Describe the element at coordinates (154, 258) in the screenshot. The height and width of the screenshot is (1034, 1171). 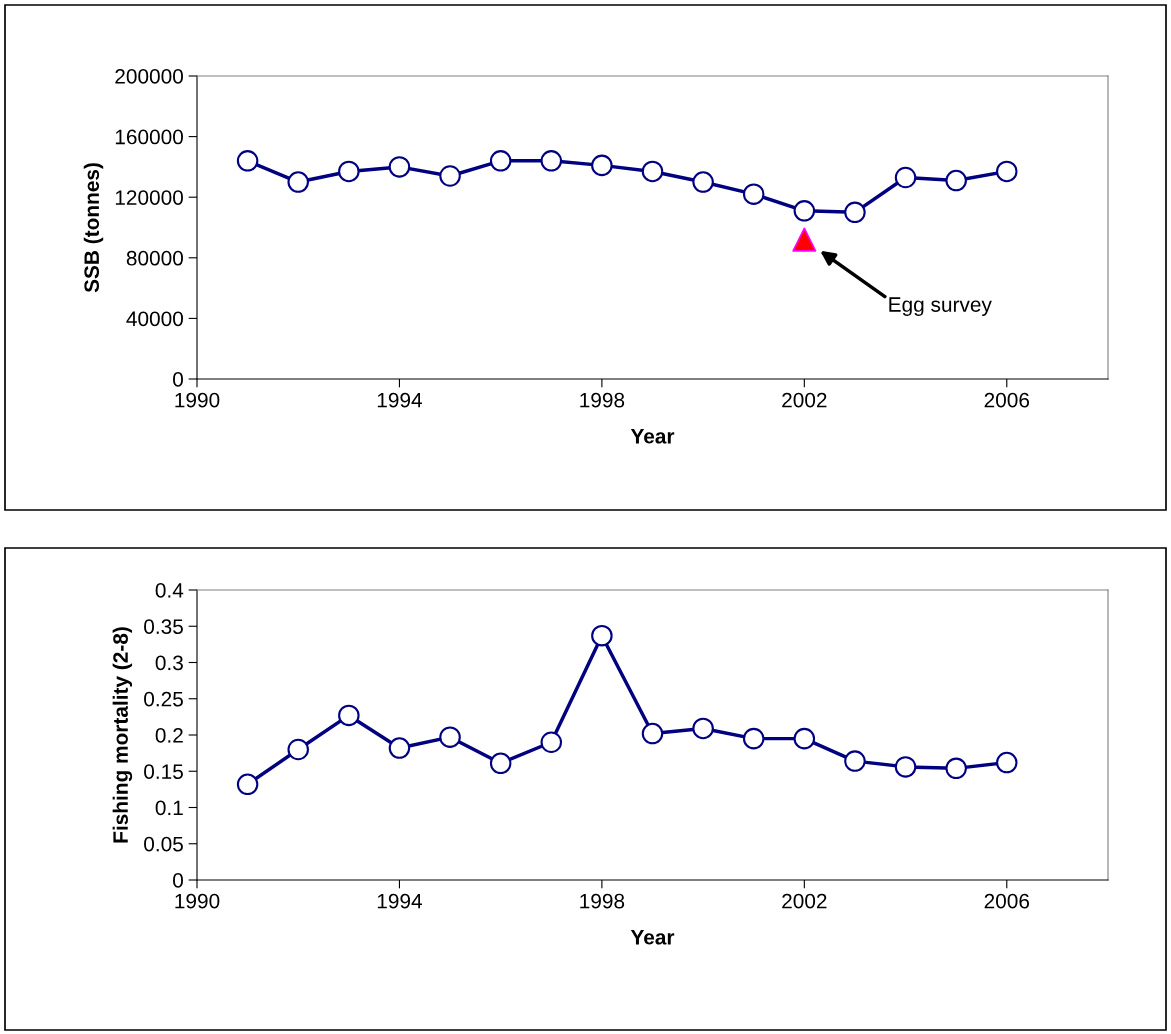
I see `y-tick-label: 80000` at that location.